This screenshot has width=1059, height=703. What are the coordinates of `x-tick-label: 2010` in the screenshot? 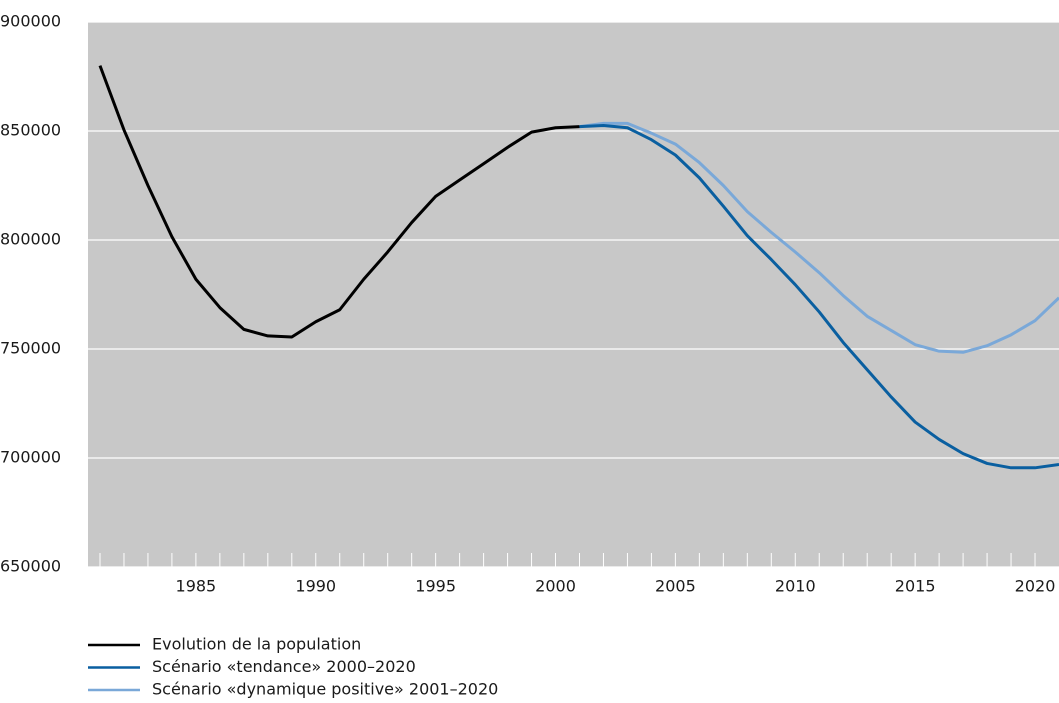 It's located at (795, 586).